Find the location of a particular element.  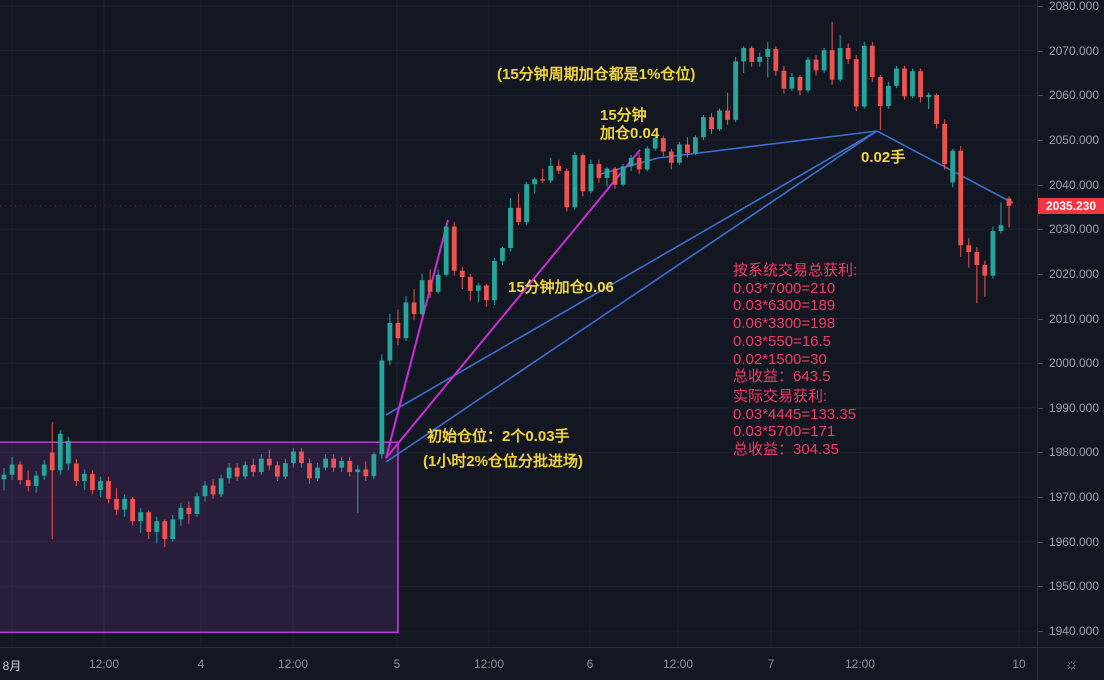

time-axis-label: 5 is located at coordinates (397, 664).